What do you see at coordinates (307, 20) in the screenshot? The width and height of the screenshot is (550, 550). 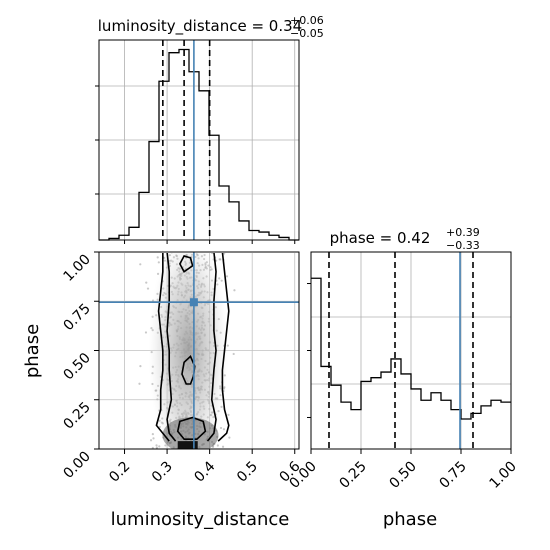 I see `title-luminosity-distance-sup: +0.06` at bounding box center [307, 20].